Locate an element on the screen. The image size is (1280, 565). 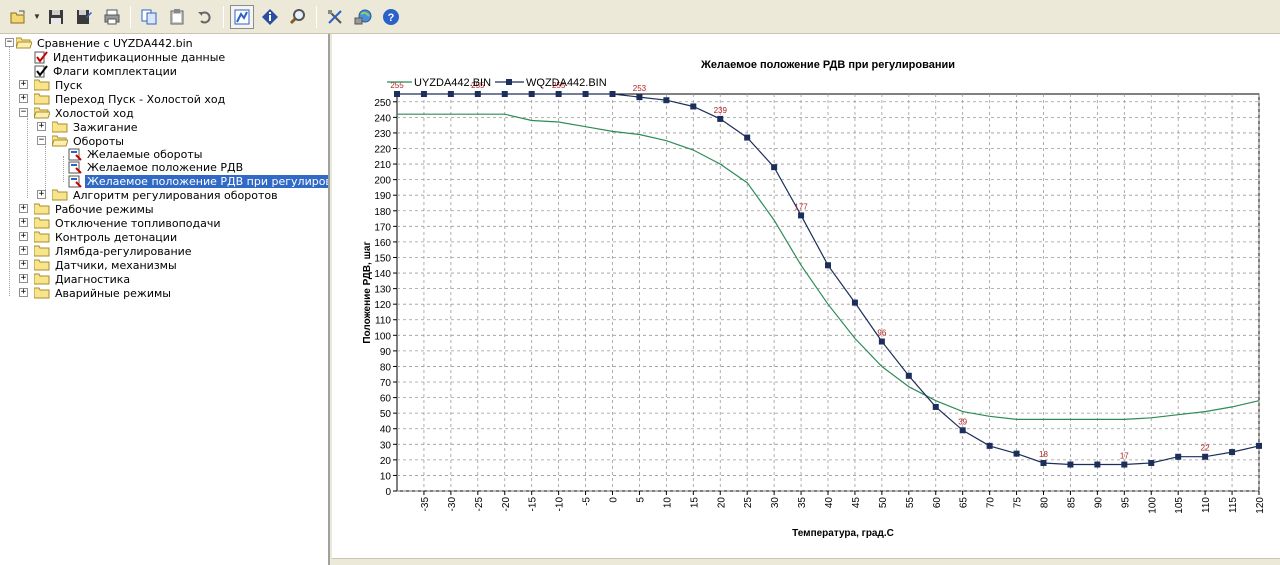
expander-rpm: − is located at coordinates (41, 140).